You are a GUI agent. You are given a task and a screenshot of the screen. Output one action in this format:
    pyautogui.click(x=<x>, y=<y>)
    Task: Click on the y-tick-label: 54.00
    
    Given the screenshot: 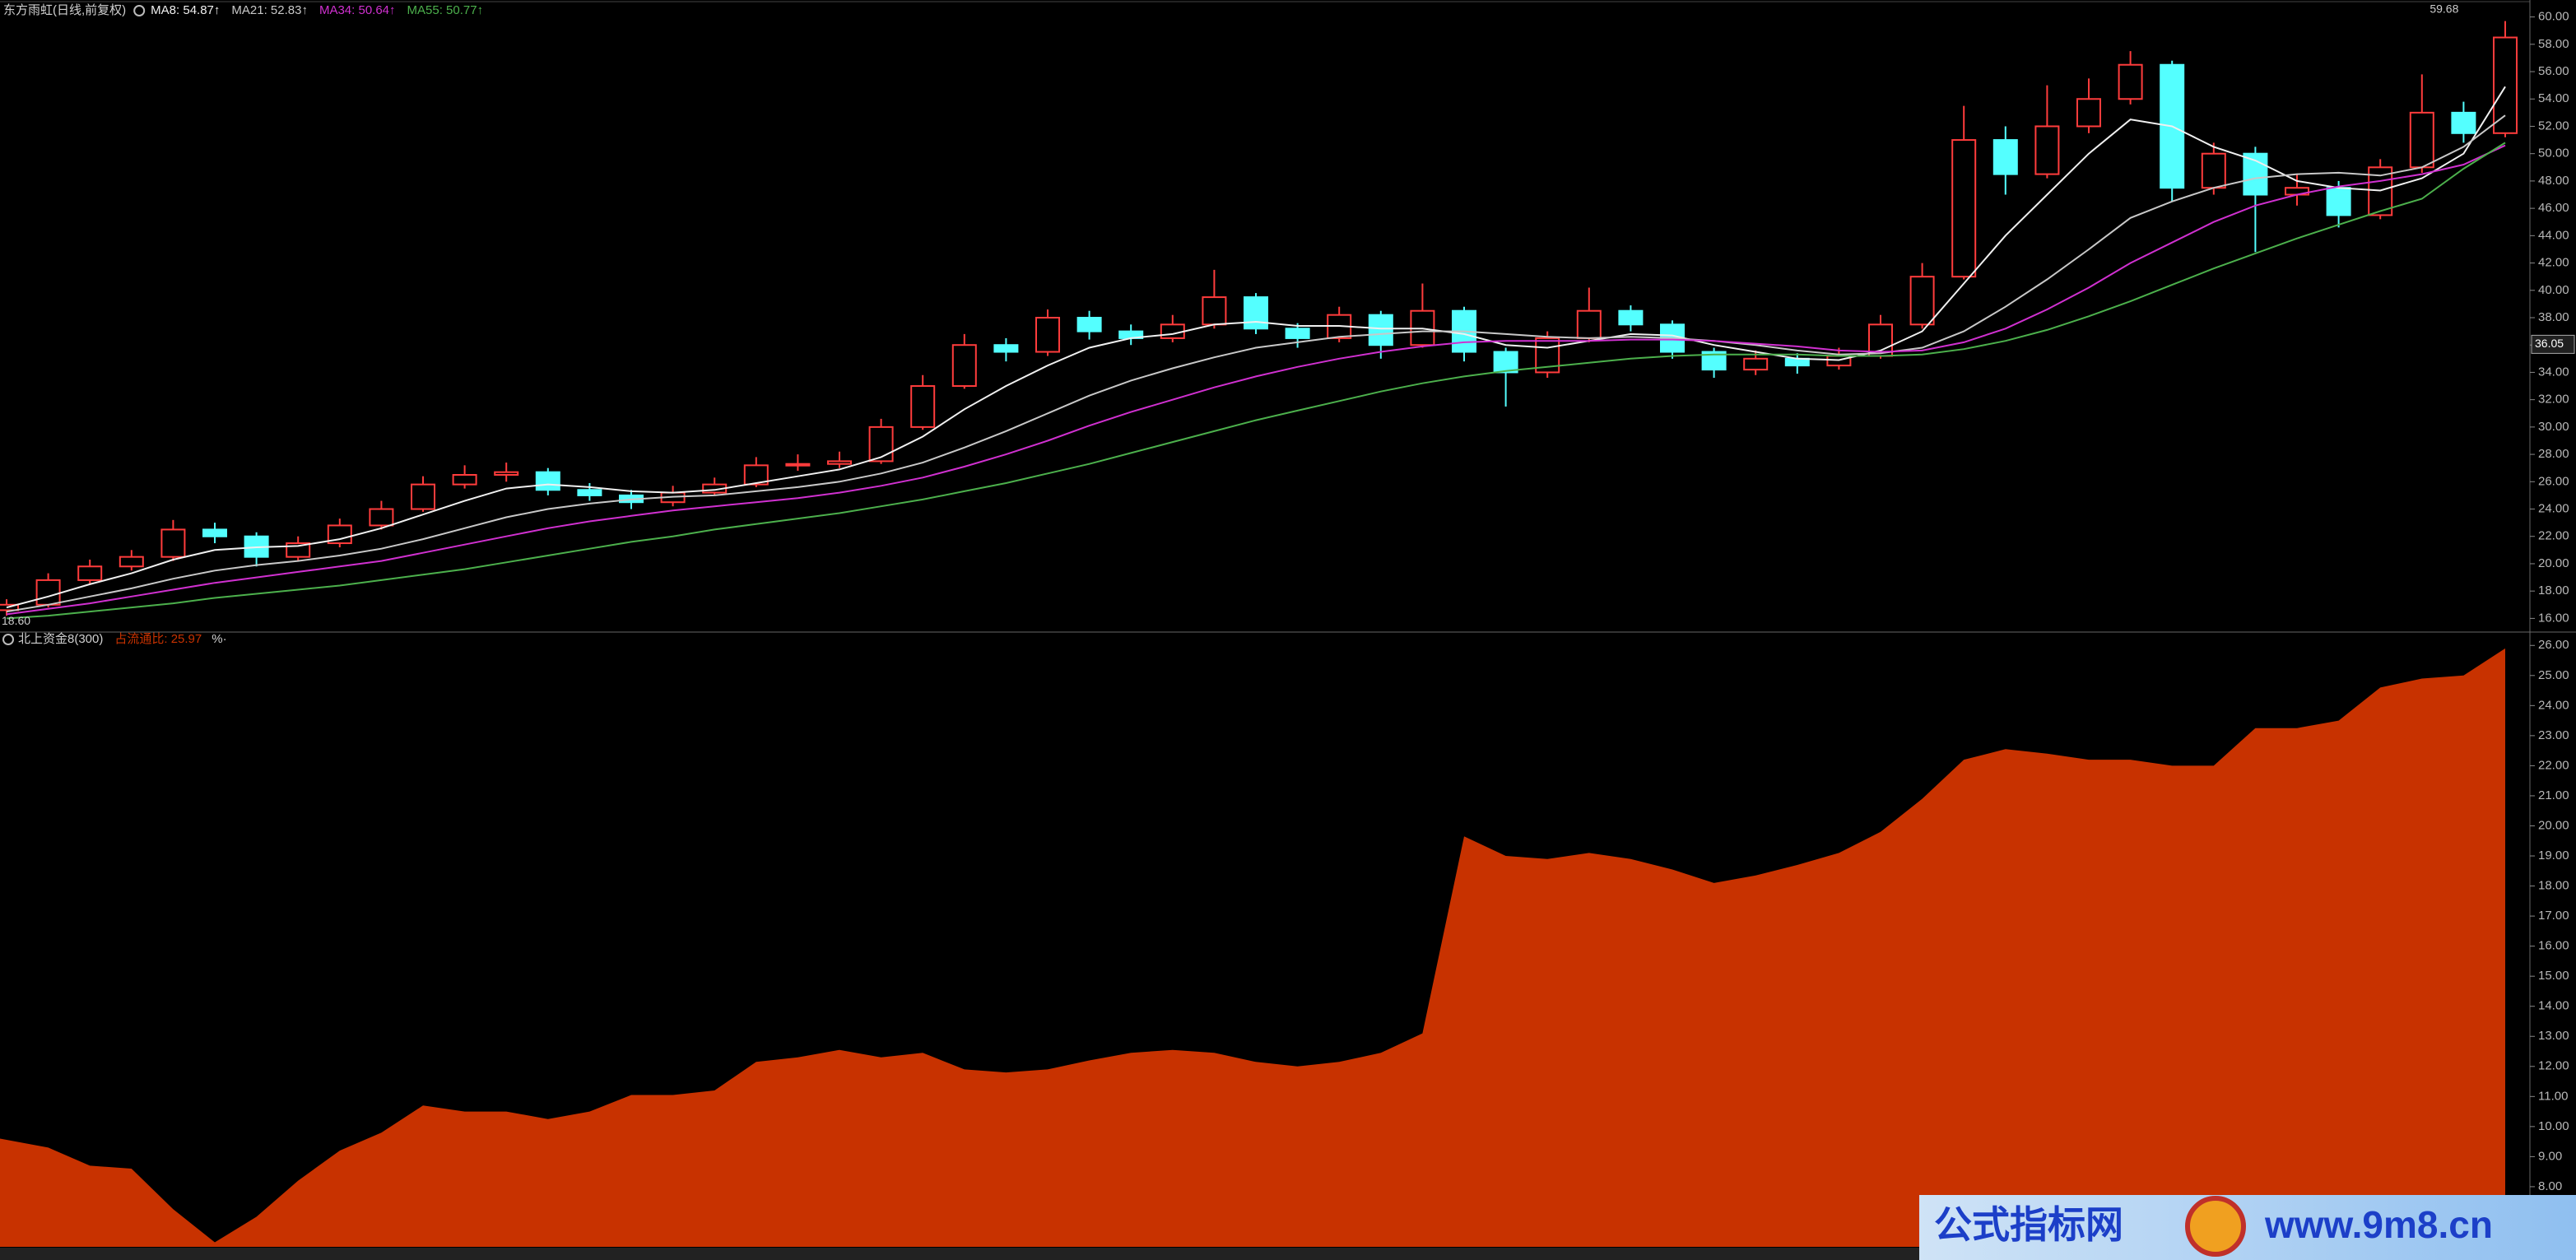 What is the action you would take?
    pyautogui.click(x=2553, y=98)
    